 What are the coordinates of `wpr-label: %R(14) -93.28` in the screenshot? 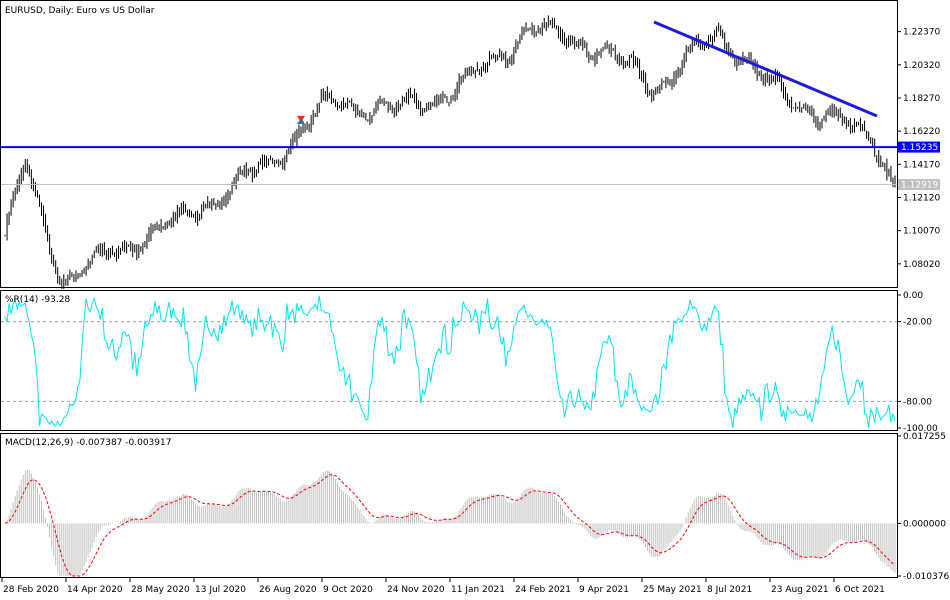 It's located at (37, 300).